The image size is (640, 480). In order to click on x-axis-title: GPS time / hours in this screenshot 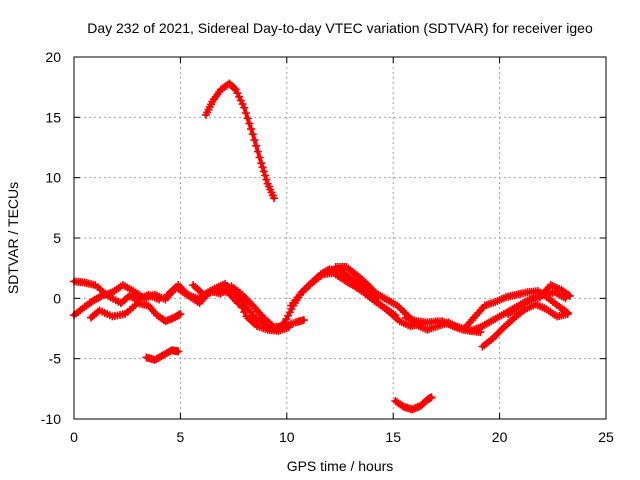, I will do `click(340, 466)`.